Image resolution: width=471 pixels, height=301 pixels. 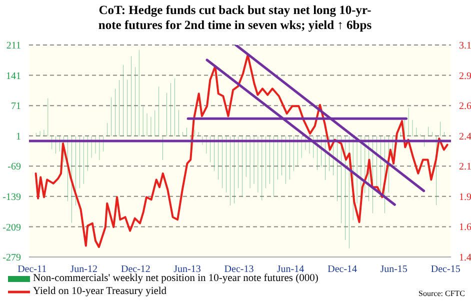 I want to click on y-tick-label: 71, so click(x=16, y=106).